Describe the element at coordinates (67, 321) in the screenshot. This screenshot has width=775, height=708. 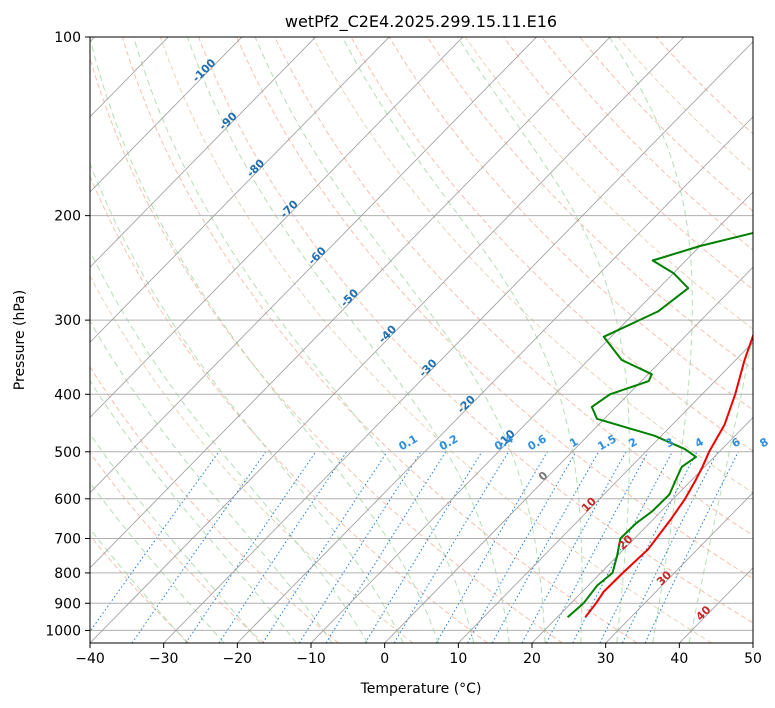
I see `y-tick-label: 300` at that location.